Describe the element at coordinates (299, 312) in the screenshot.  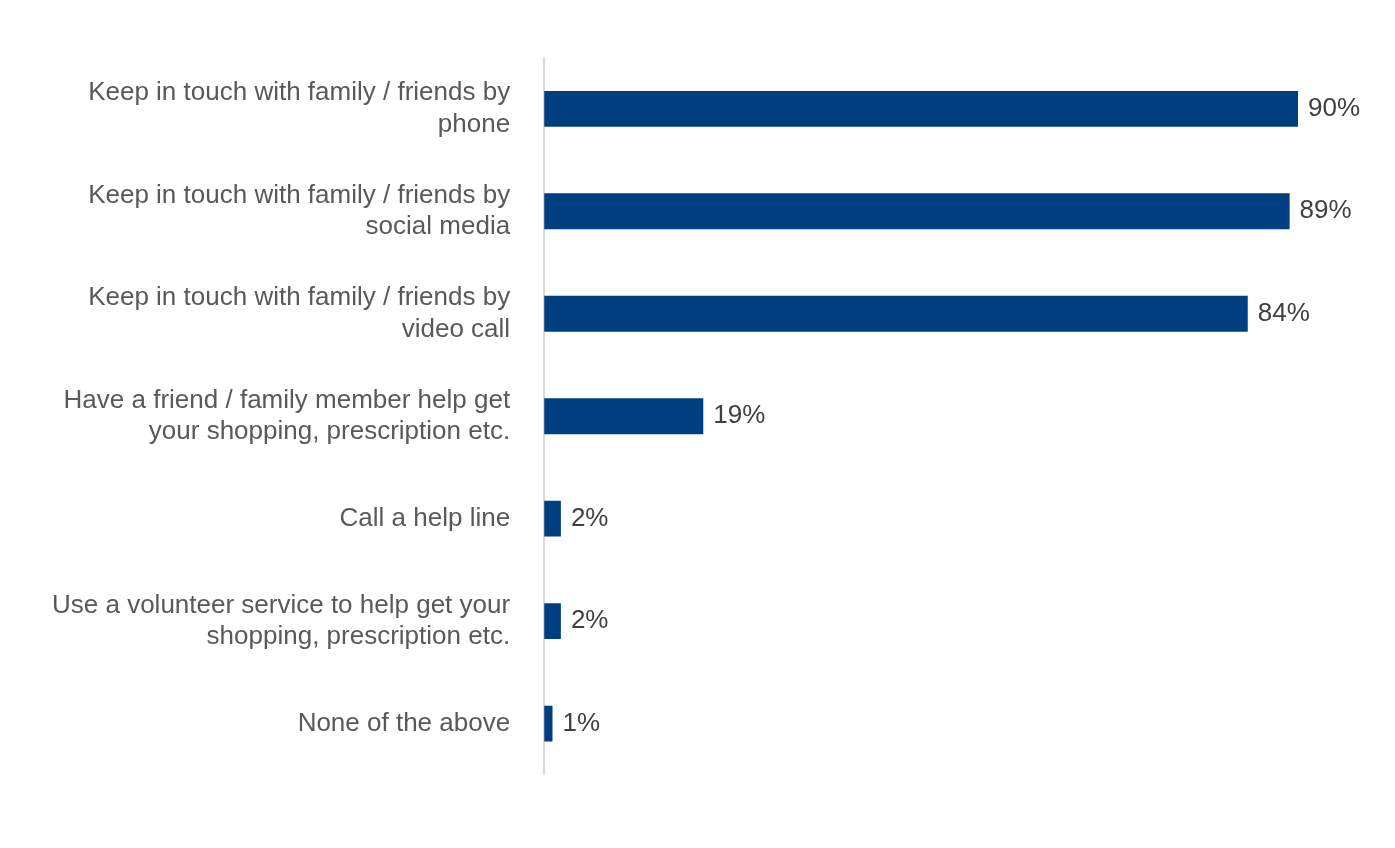
I see `y-tick-label: Keep in touch with family / friends by video call` at that location.